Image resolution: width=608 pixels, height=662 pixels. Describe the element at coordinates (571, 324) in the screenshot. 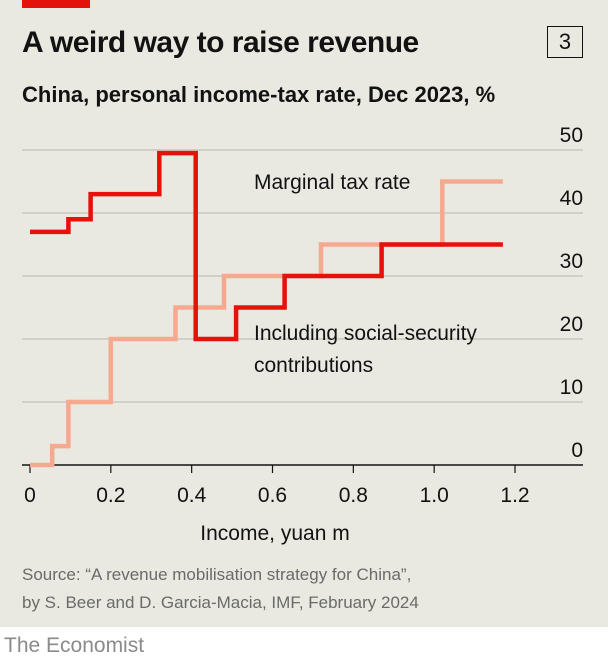

I see `y-tick-label-20: 20` at that location.